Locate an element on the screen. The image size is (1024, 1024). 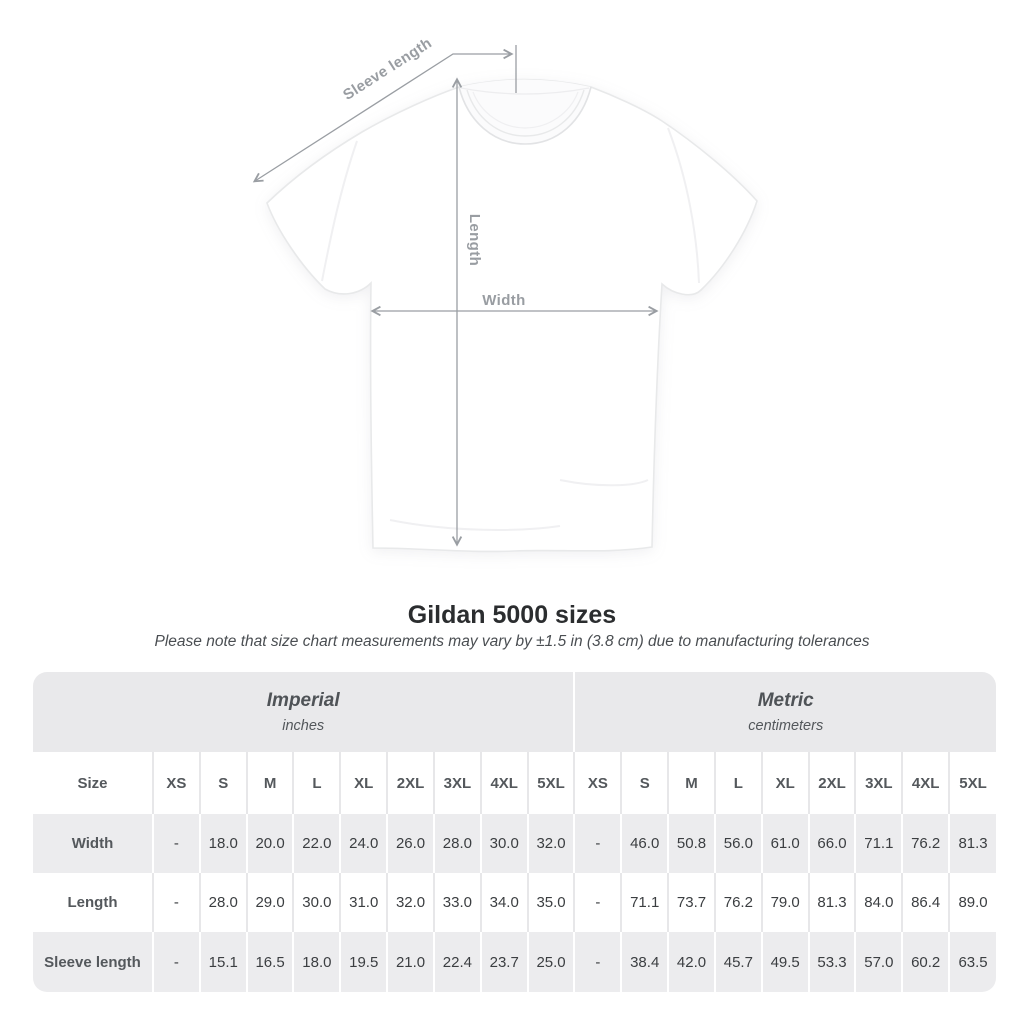
value-cell: 79.0 is located at coordinates (784, 902).